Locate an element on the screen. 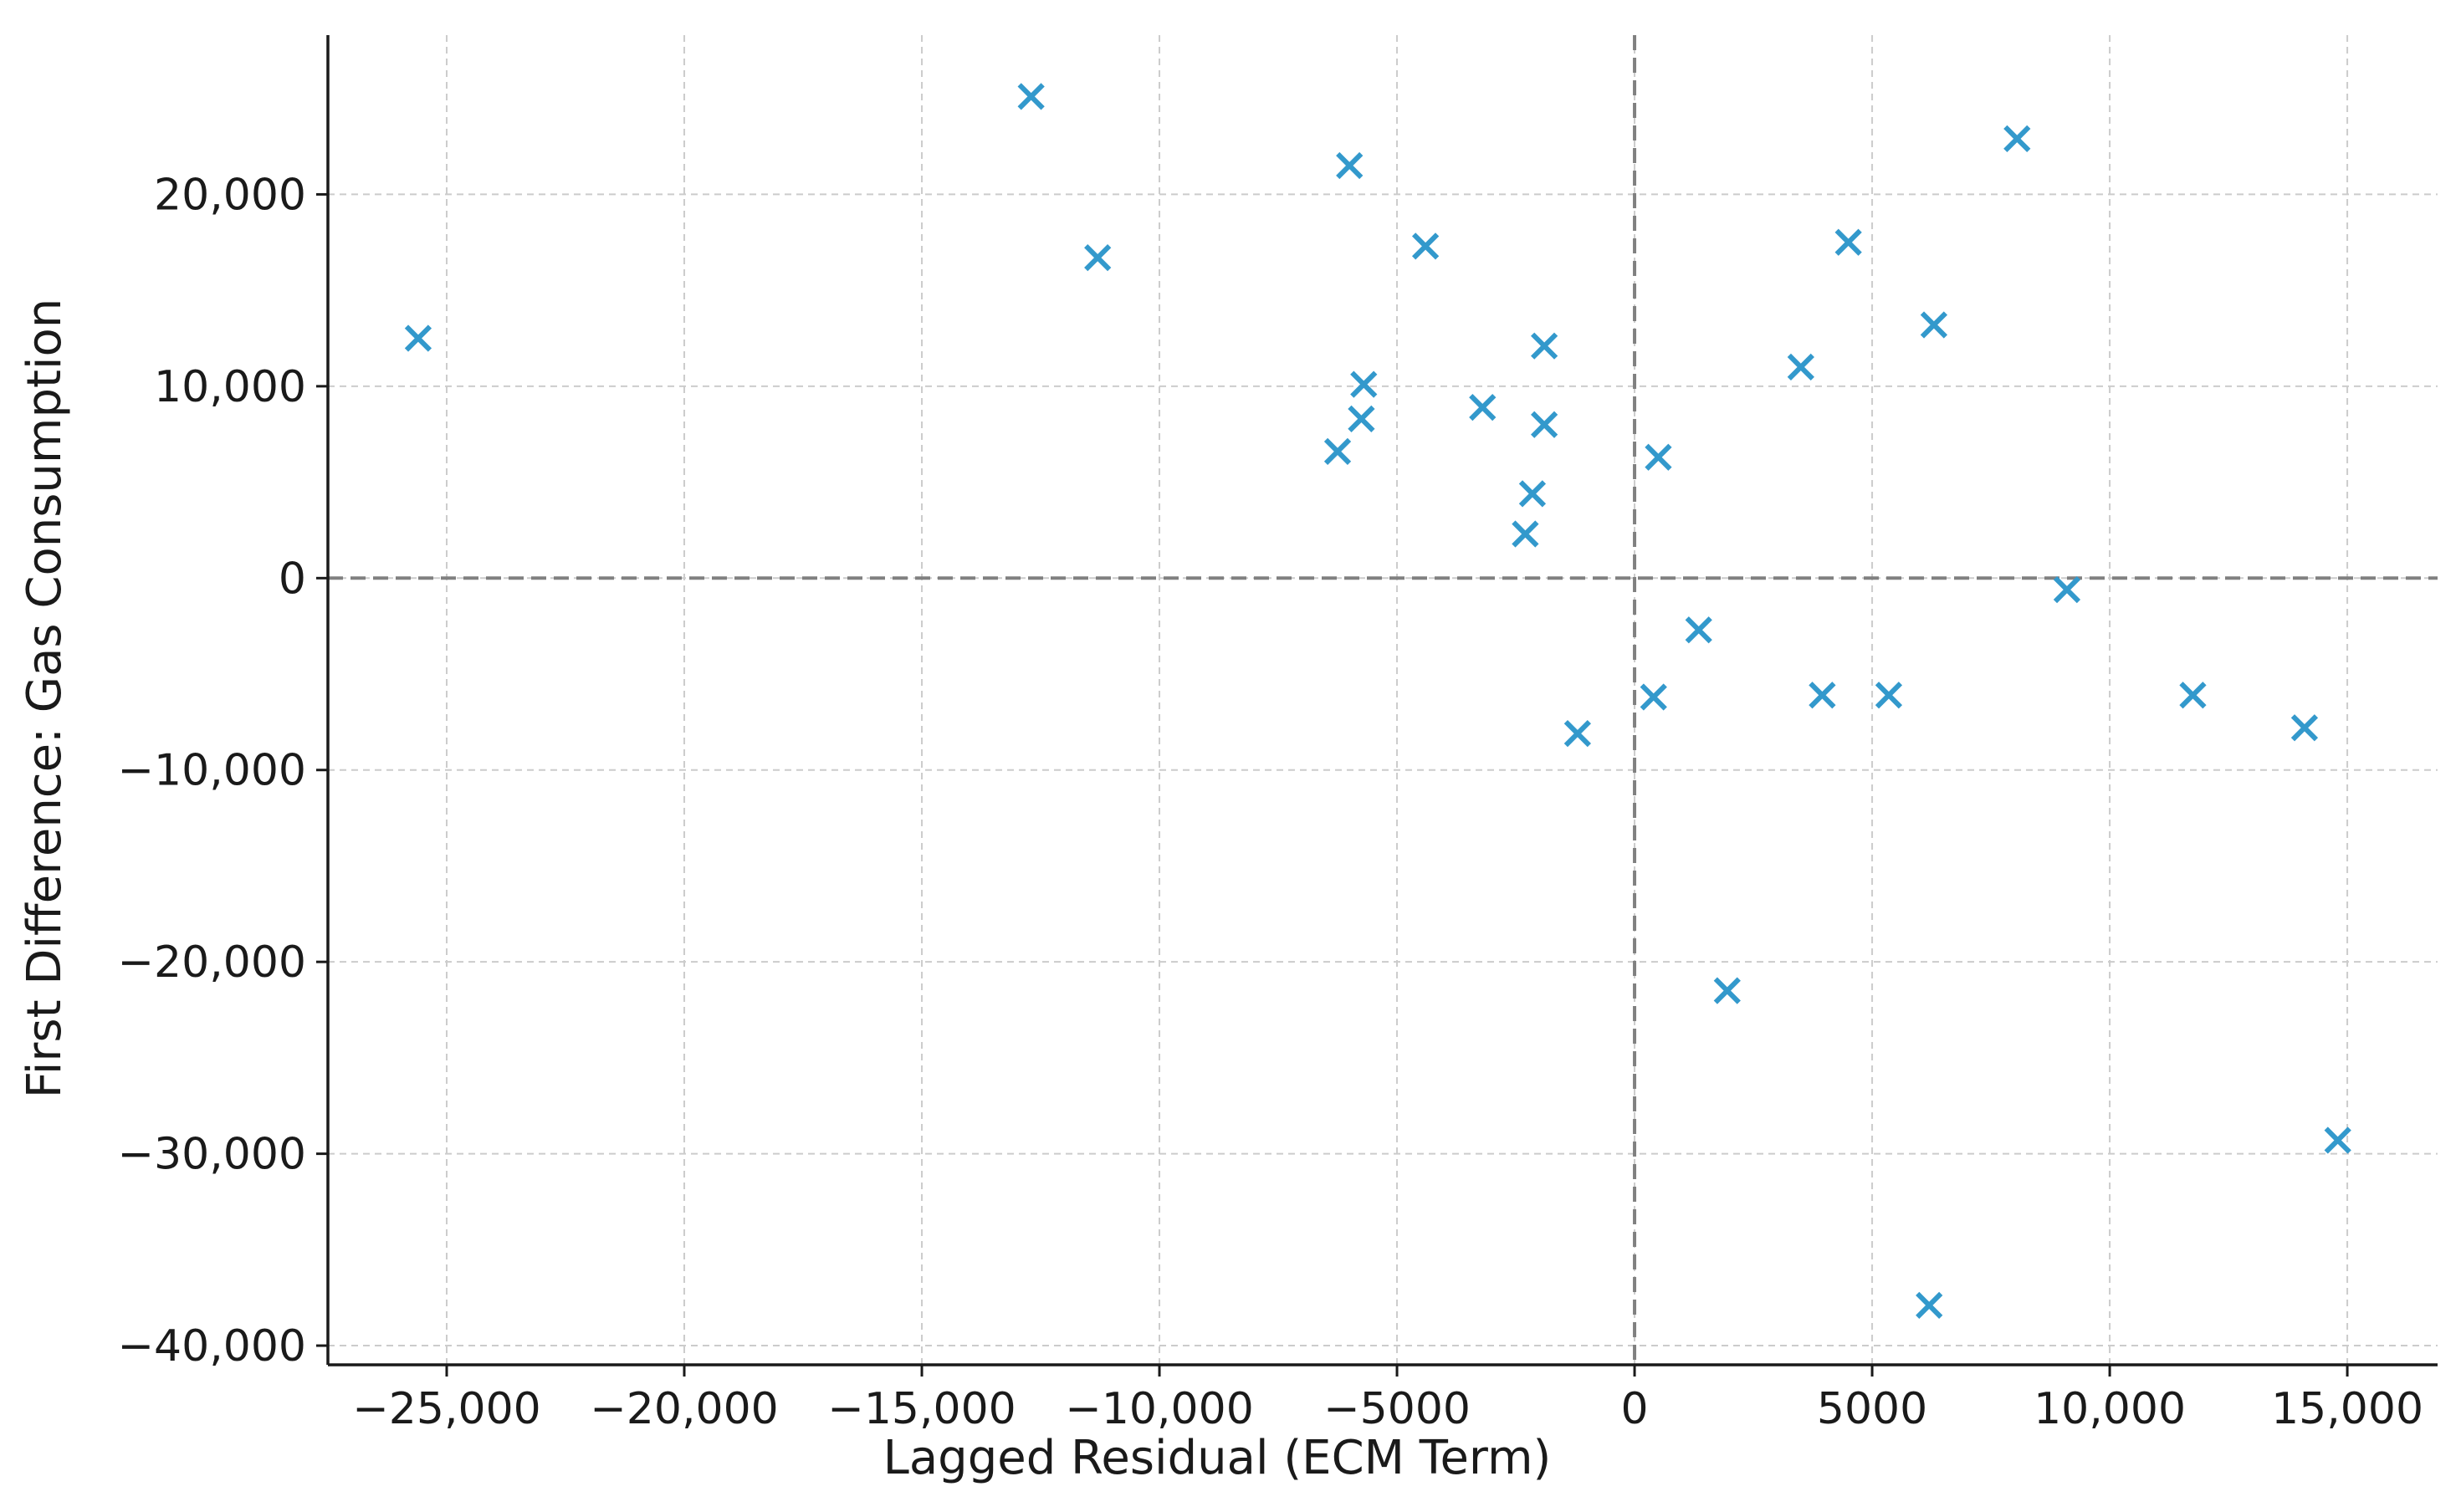 The width and height of the screenshot is (2461, 1512). x-axis-title: Lagged Residual (ECM Term) is located at coordinates (1217, 1458).